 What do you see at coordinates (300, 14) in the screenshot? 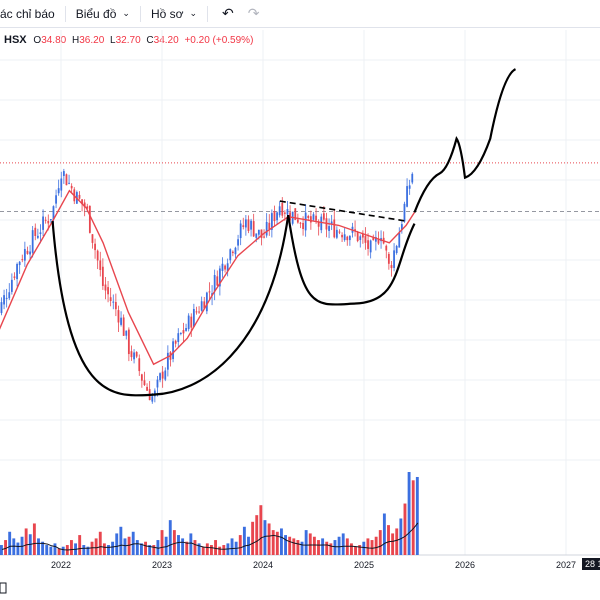
I see `chart-toolbar: ác chỉ báo Biểu đồ ⌄ Hồ sơ ⌄ ↶ ↷` at bounding box center [300, 14].